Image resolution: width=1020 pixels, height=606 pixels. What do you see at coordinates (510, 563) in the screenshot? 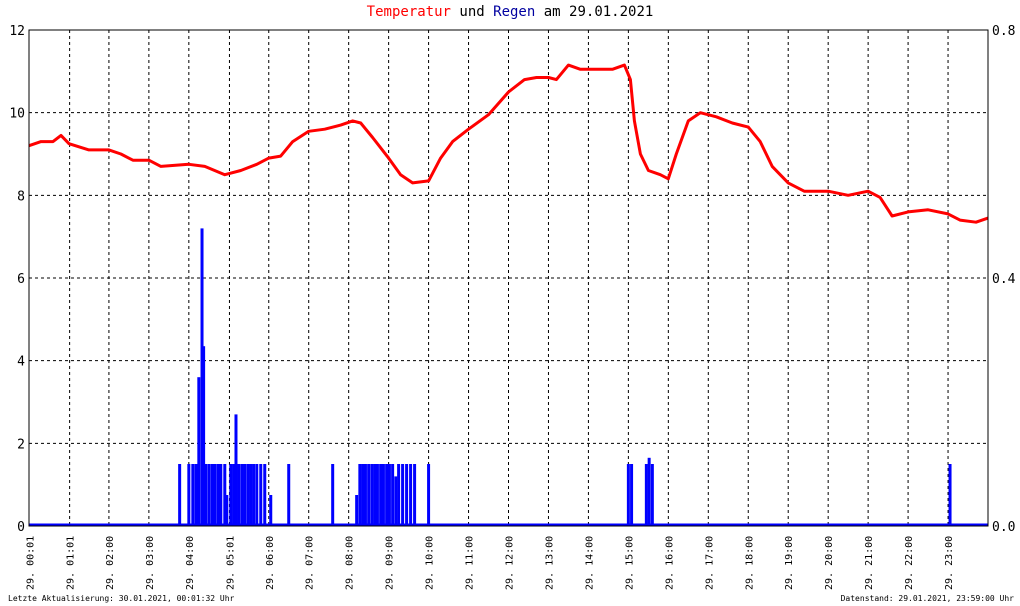
I see `x-tick-label: 29. 12:00` at bounding box center [510, 563].